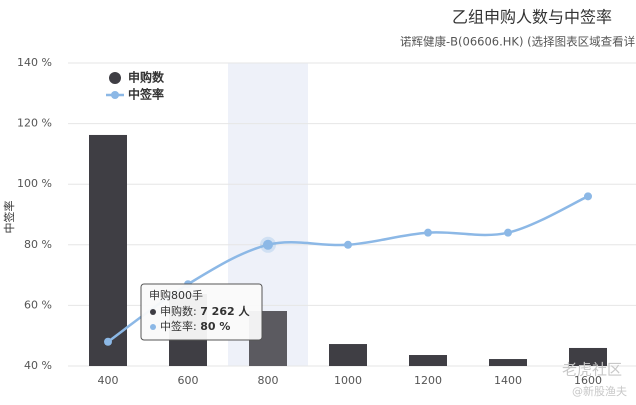 Image resolution: width=636 pixels, height=405 pixels. I want to click on y-tick-label: 140 %, so click(34, 62).